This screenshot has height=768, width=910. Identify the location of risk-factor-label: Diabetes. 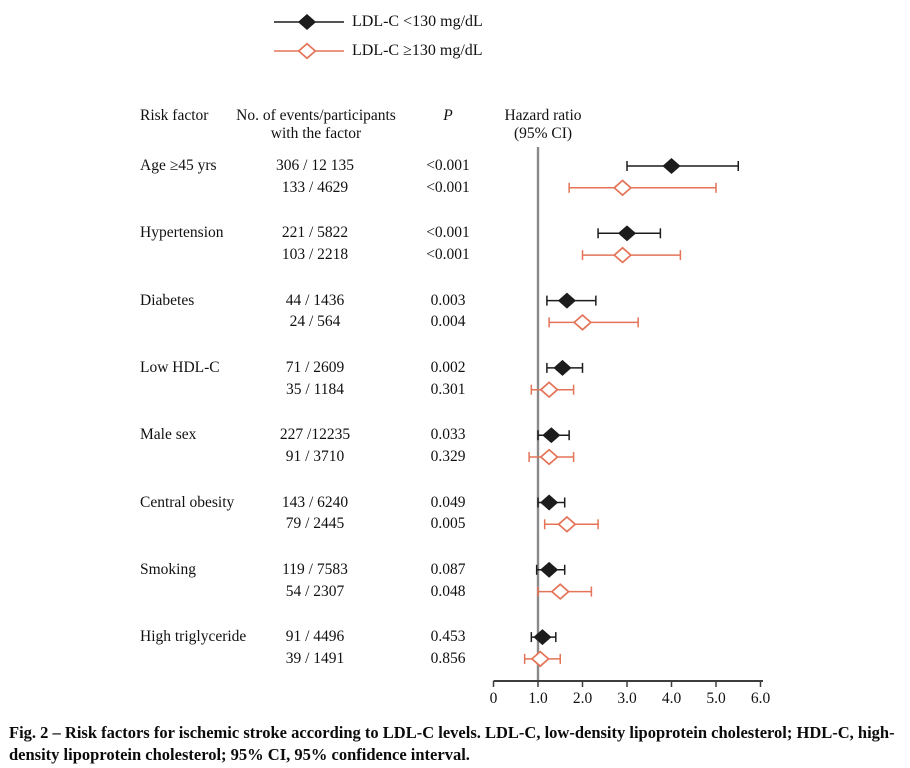
(167, 300).